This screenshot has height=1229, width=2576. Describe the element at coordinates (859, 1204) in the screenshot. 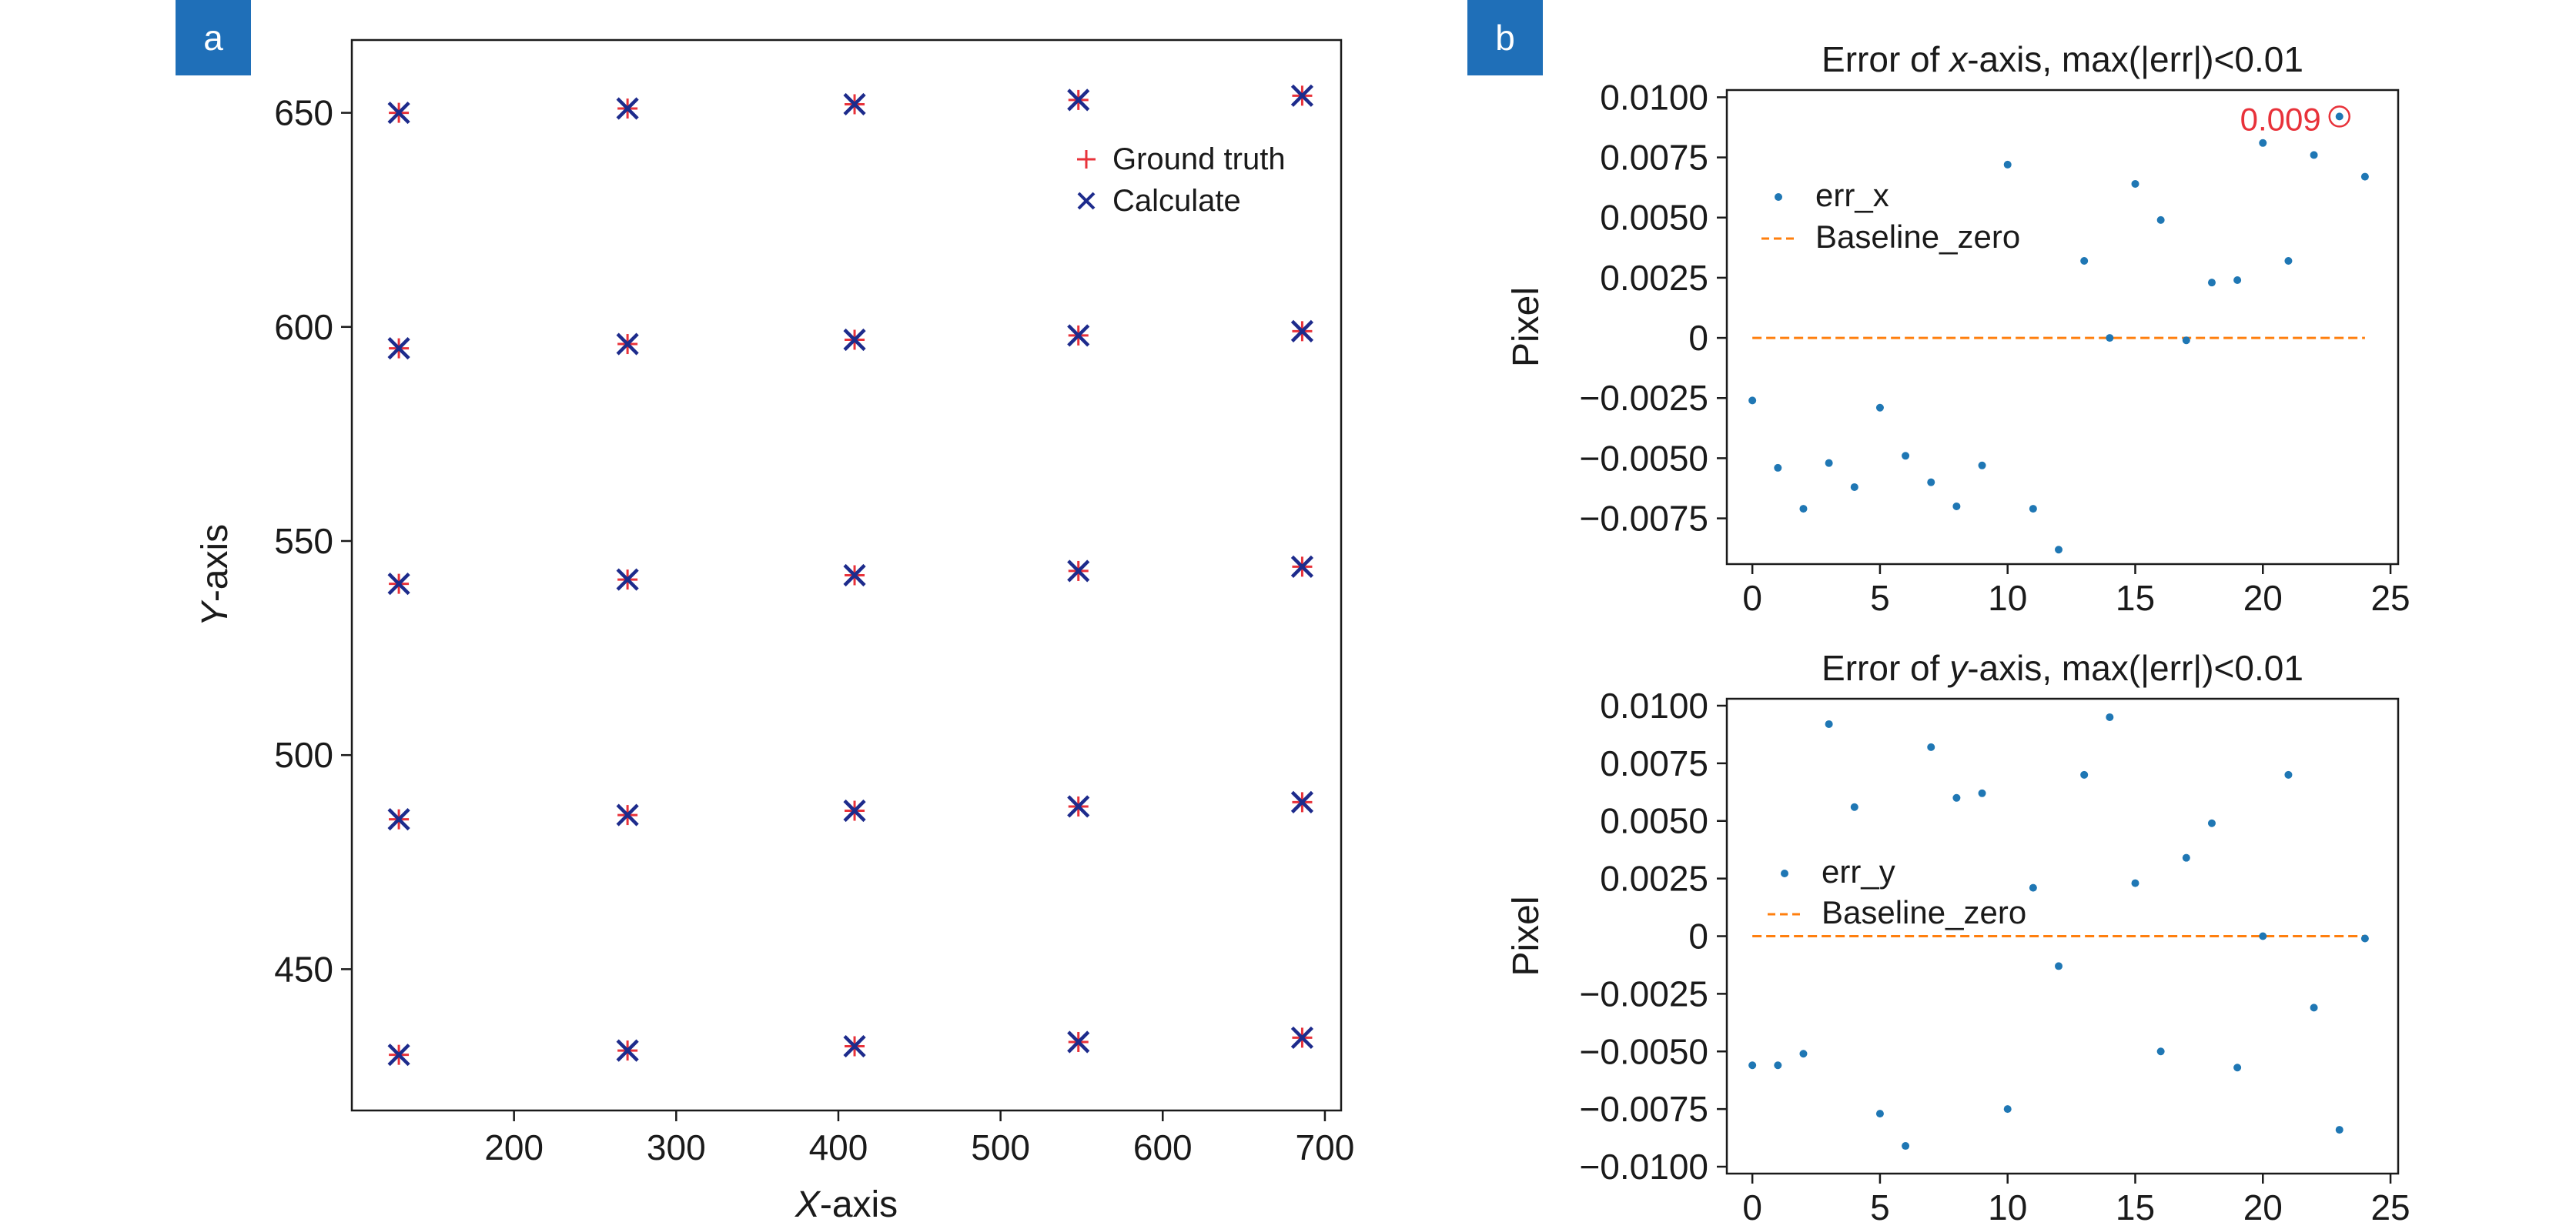

I see `x-axis-title-rest: -axis` at that location.